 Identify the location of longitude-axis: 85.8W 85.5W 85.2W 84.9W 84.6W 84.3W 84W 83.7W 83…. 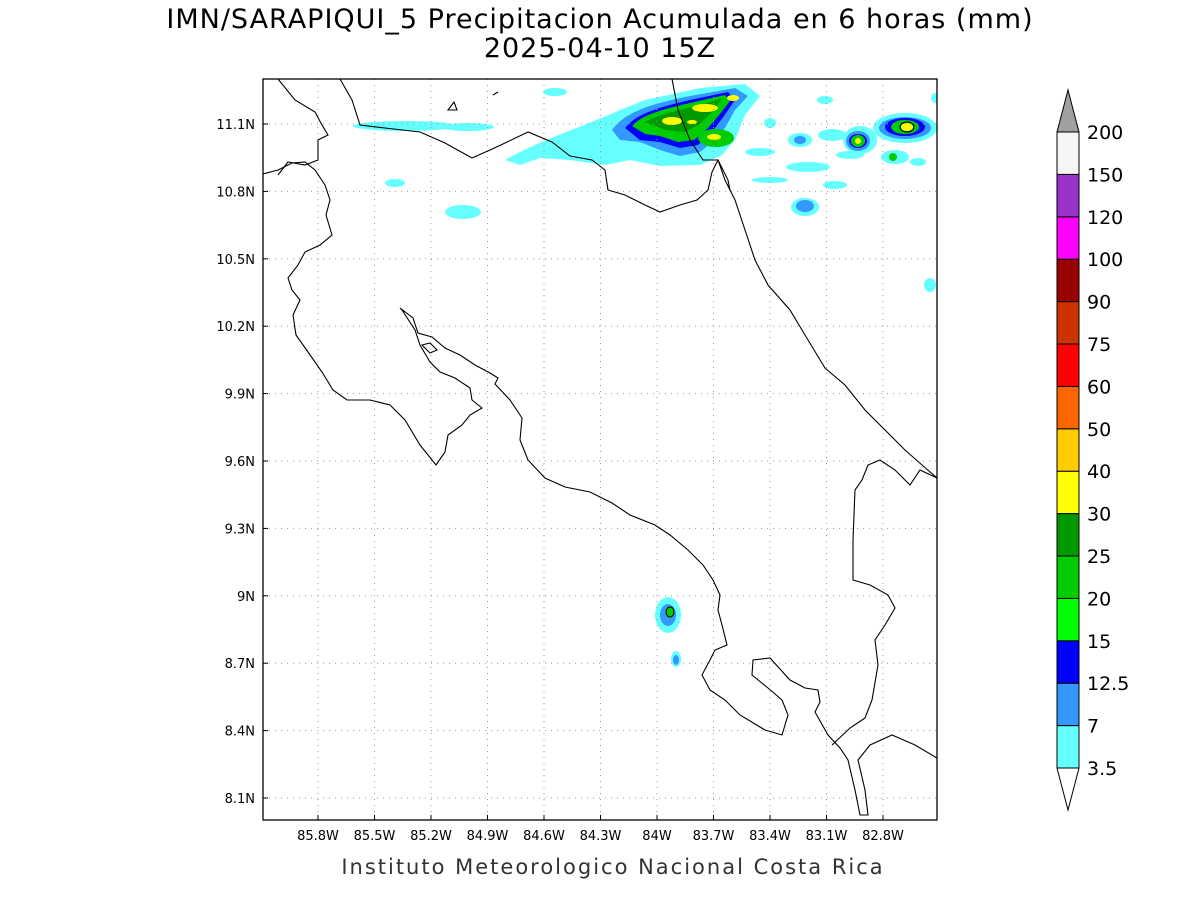
(600, 829).